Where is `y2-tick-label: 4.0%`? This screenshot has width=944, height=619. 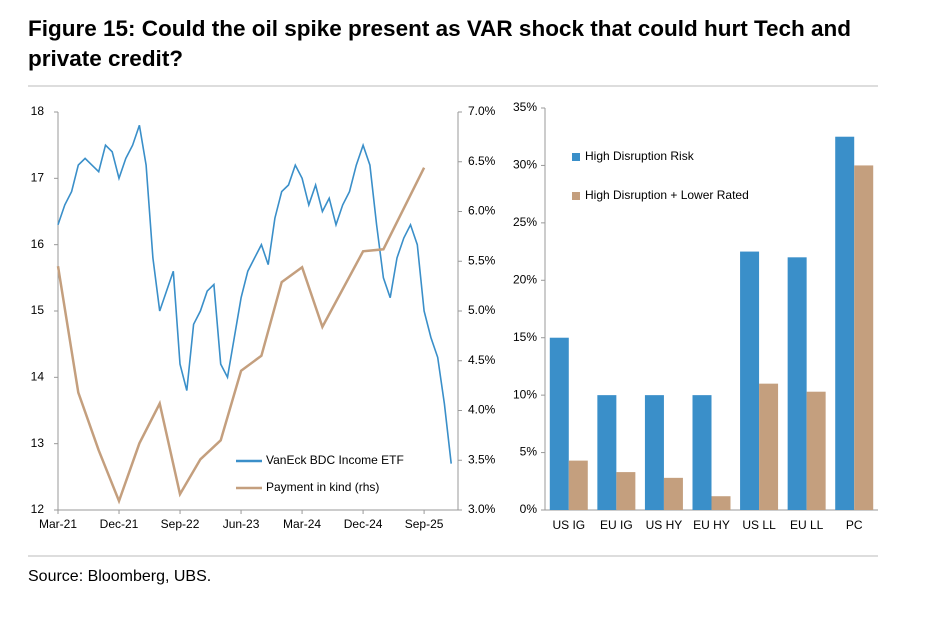
y2-tick-label: 4.0% is located at coordinates (482, 410).